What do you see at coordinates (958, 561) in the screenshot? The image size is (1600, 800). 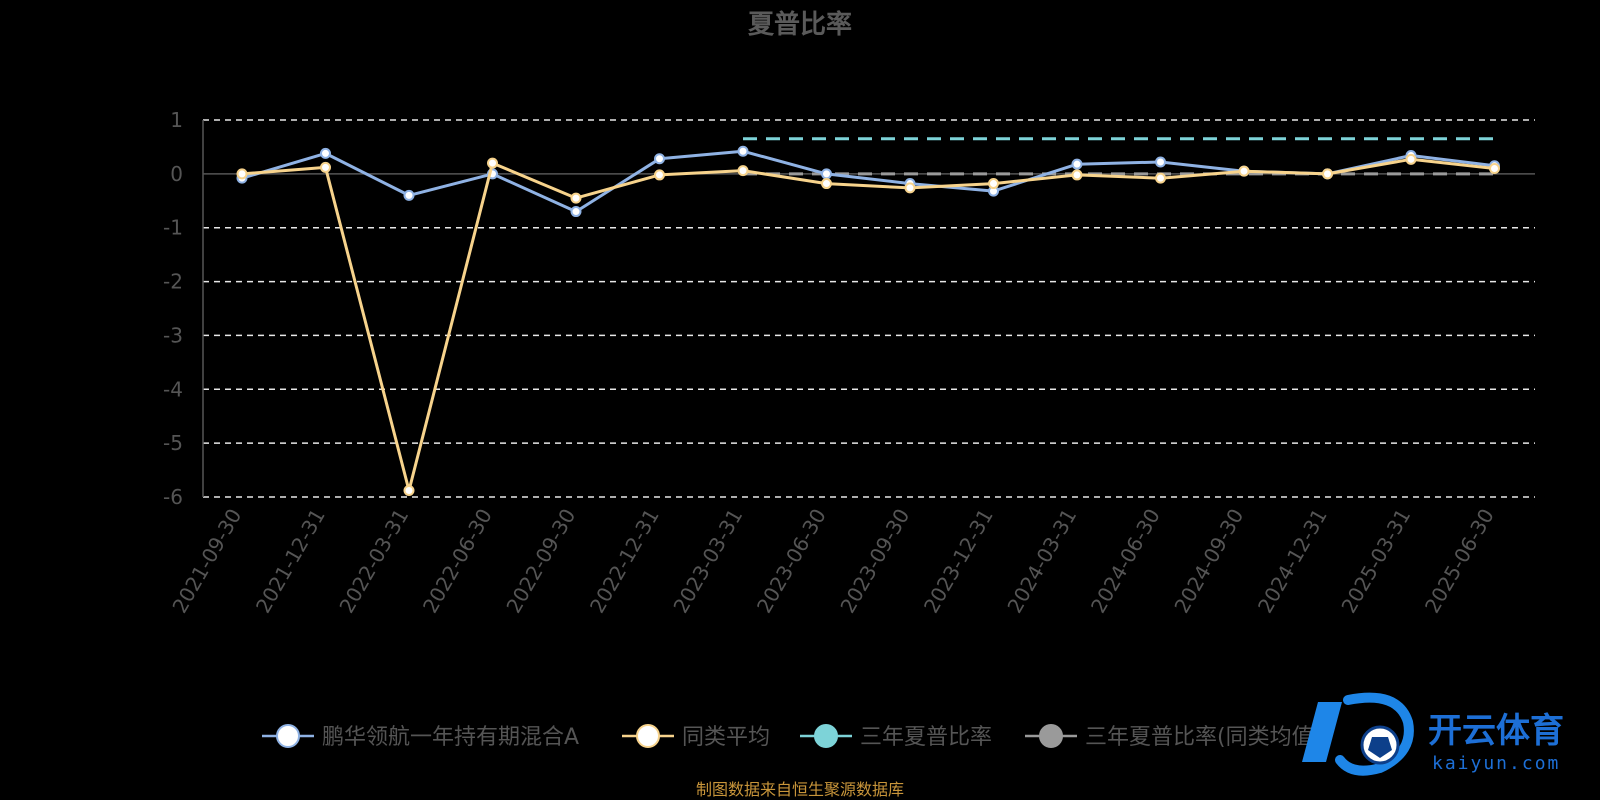 I see `x-tick-label: 2023-12-31` at bounding box center [958, 561].